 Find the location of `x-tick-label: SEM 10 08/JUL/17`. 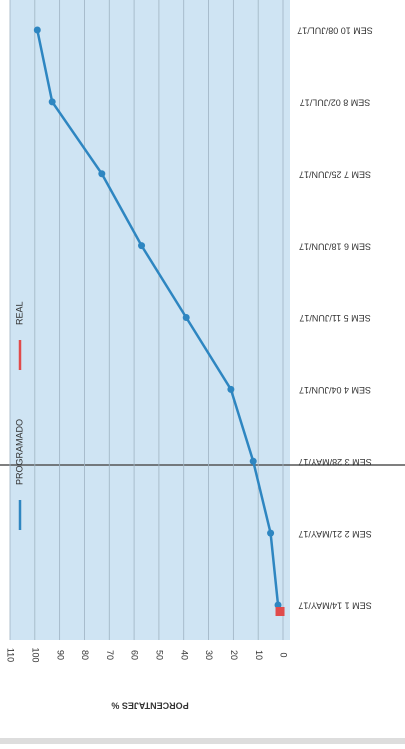

x-tick-label: SEM 10 08/JUL/17 is located at coordinates (335, 31).